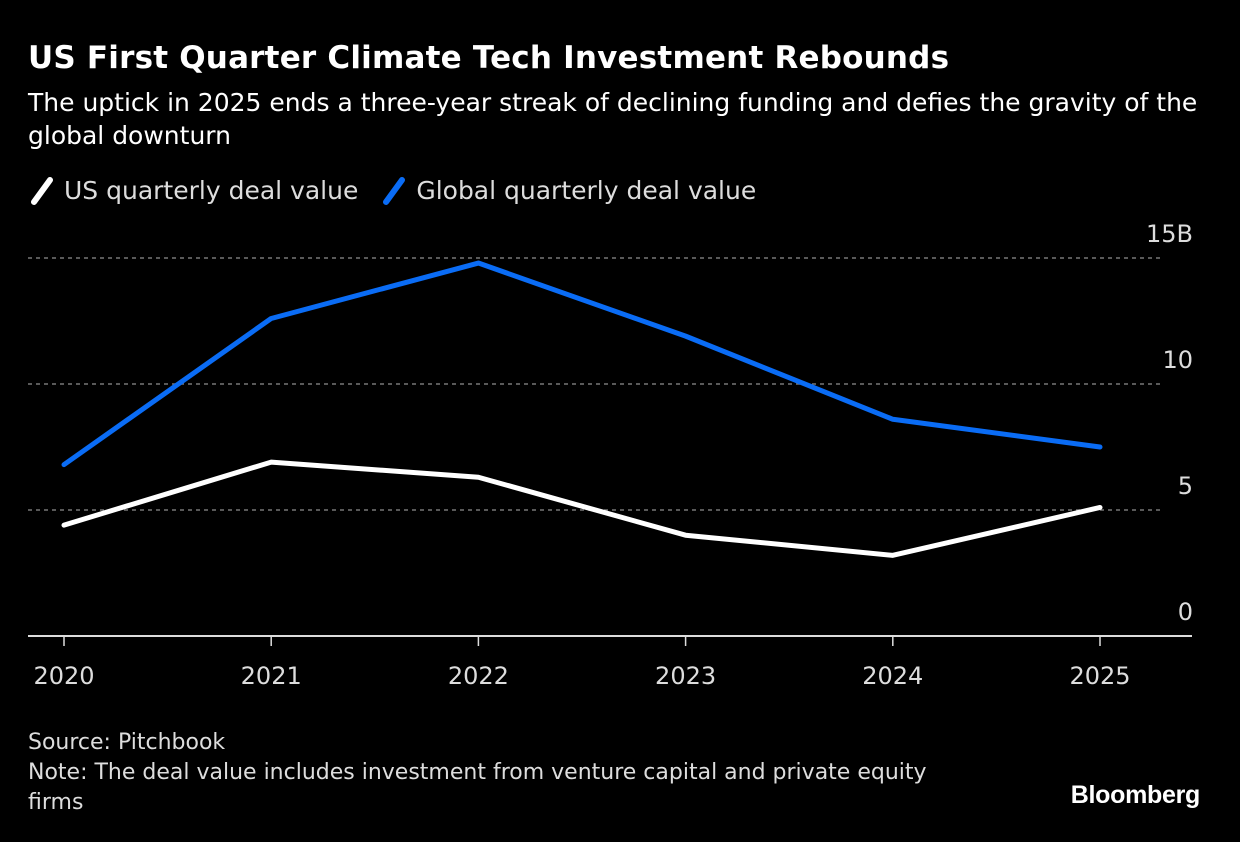 The image size is (1240, 842). What do you see at coordinates (63, 676) in the screenshot?
I see `x-tick-label: 2020` at bounding box center [63, 676].